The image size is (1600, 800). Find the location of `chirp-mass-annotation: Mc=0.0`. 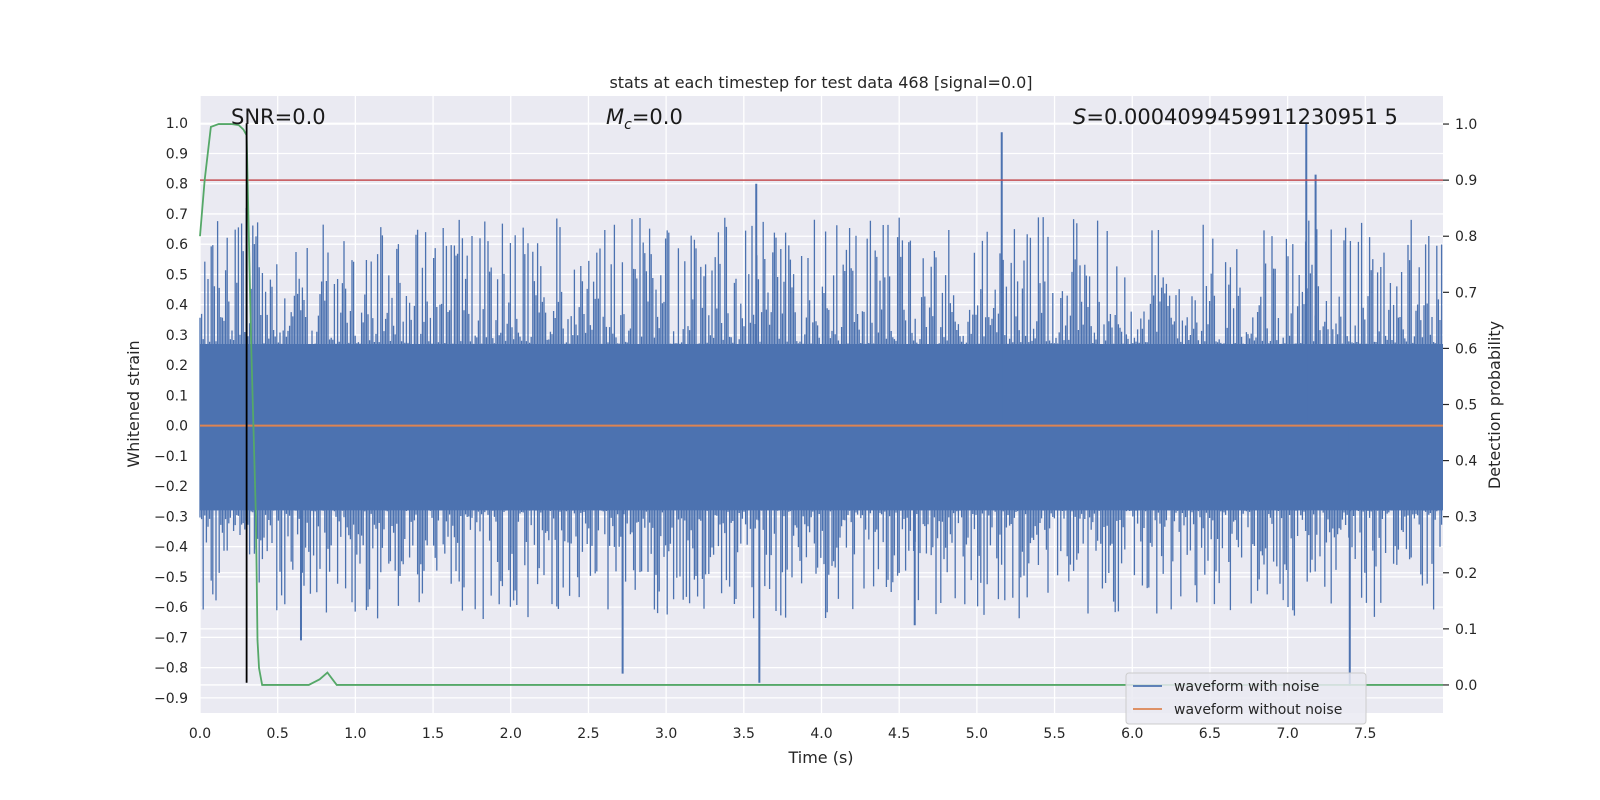

chirp-mass-annotation: Mc=0.0 is located at coordinates (644, 119).